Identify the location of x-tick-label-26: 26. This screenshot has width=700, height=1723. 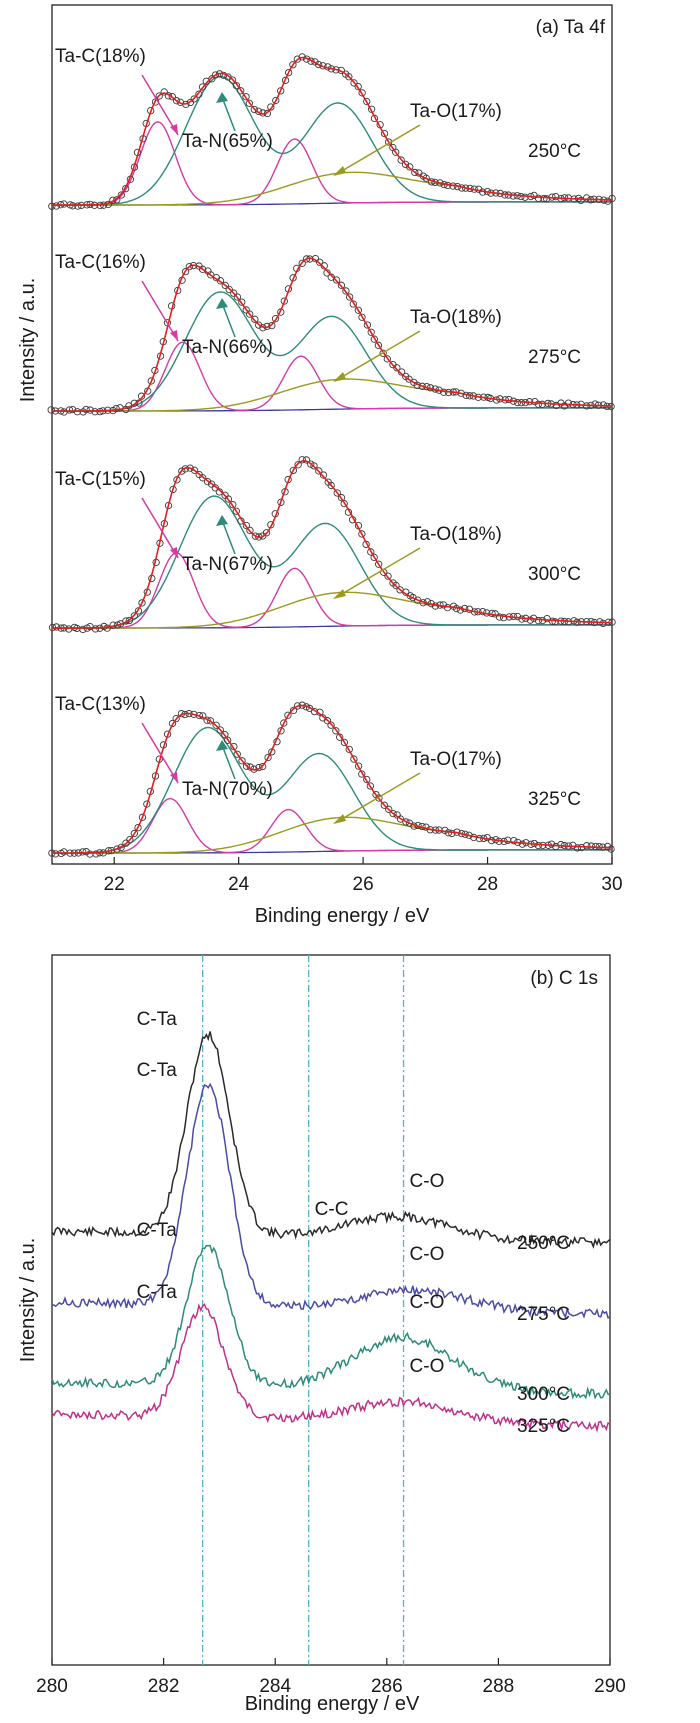
(363, 884).